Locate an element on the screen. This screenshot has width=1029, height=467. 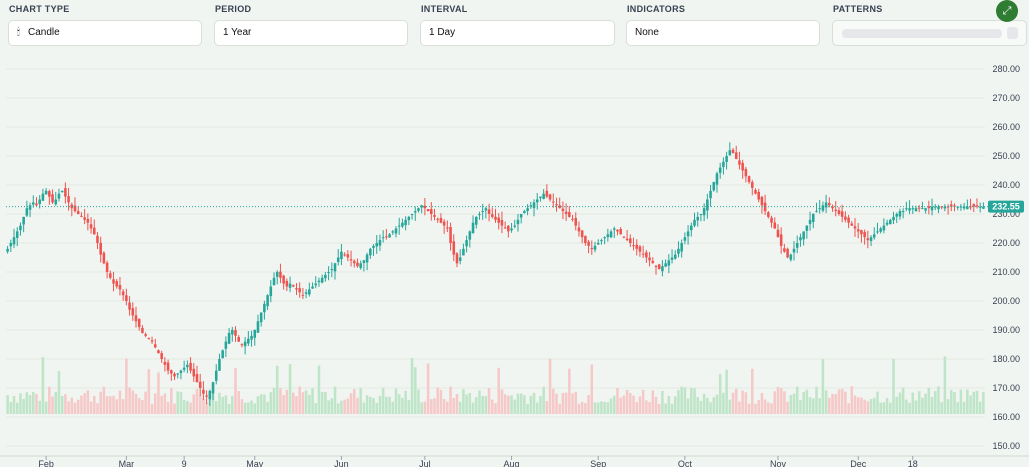
expand-button: ⤢ is located at coordinates (1007, 11).